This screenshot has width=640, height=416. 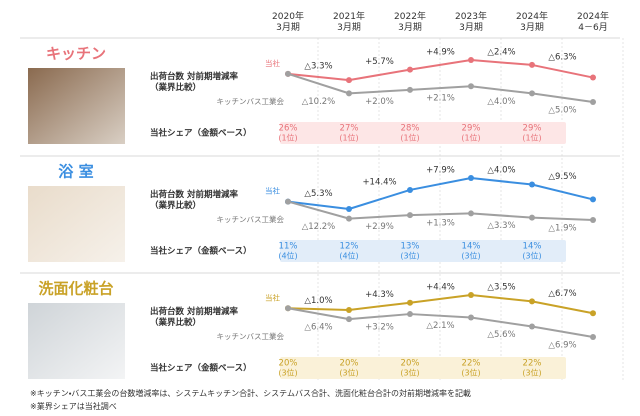 What do you see at coordinates (562, 57) in the screenshot?
I see `data-label: △6.3%` at bounding box center [562, 57].